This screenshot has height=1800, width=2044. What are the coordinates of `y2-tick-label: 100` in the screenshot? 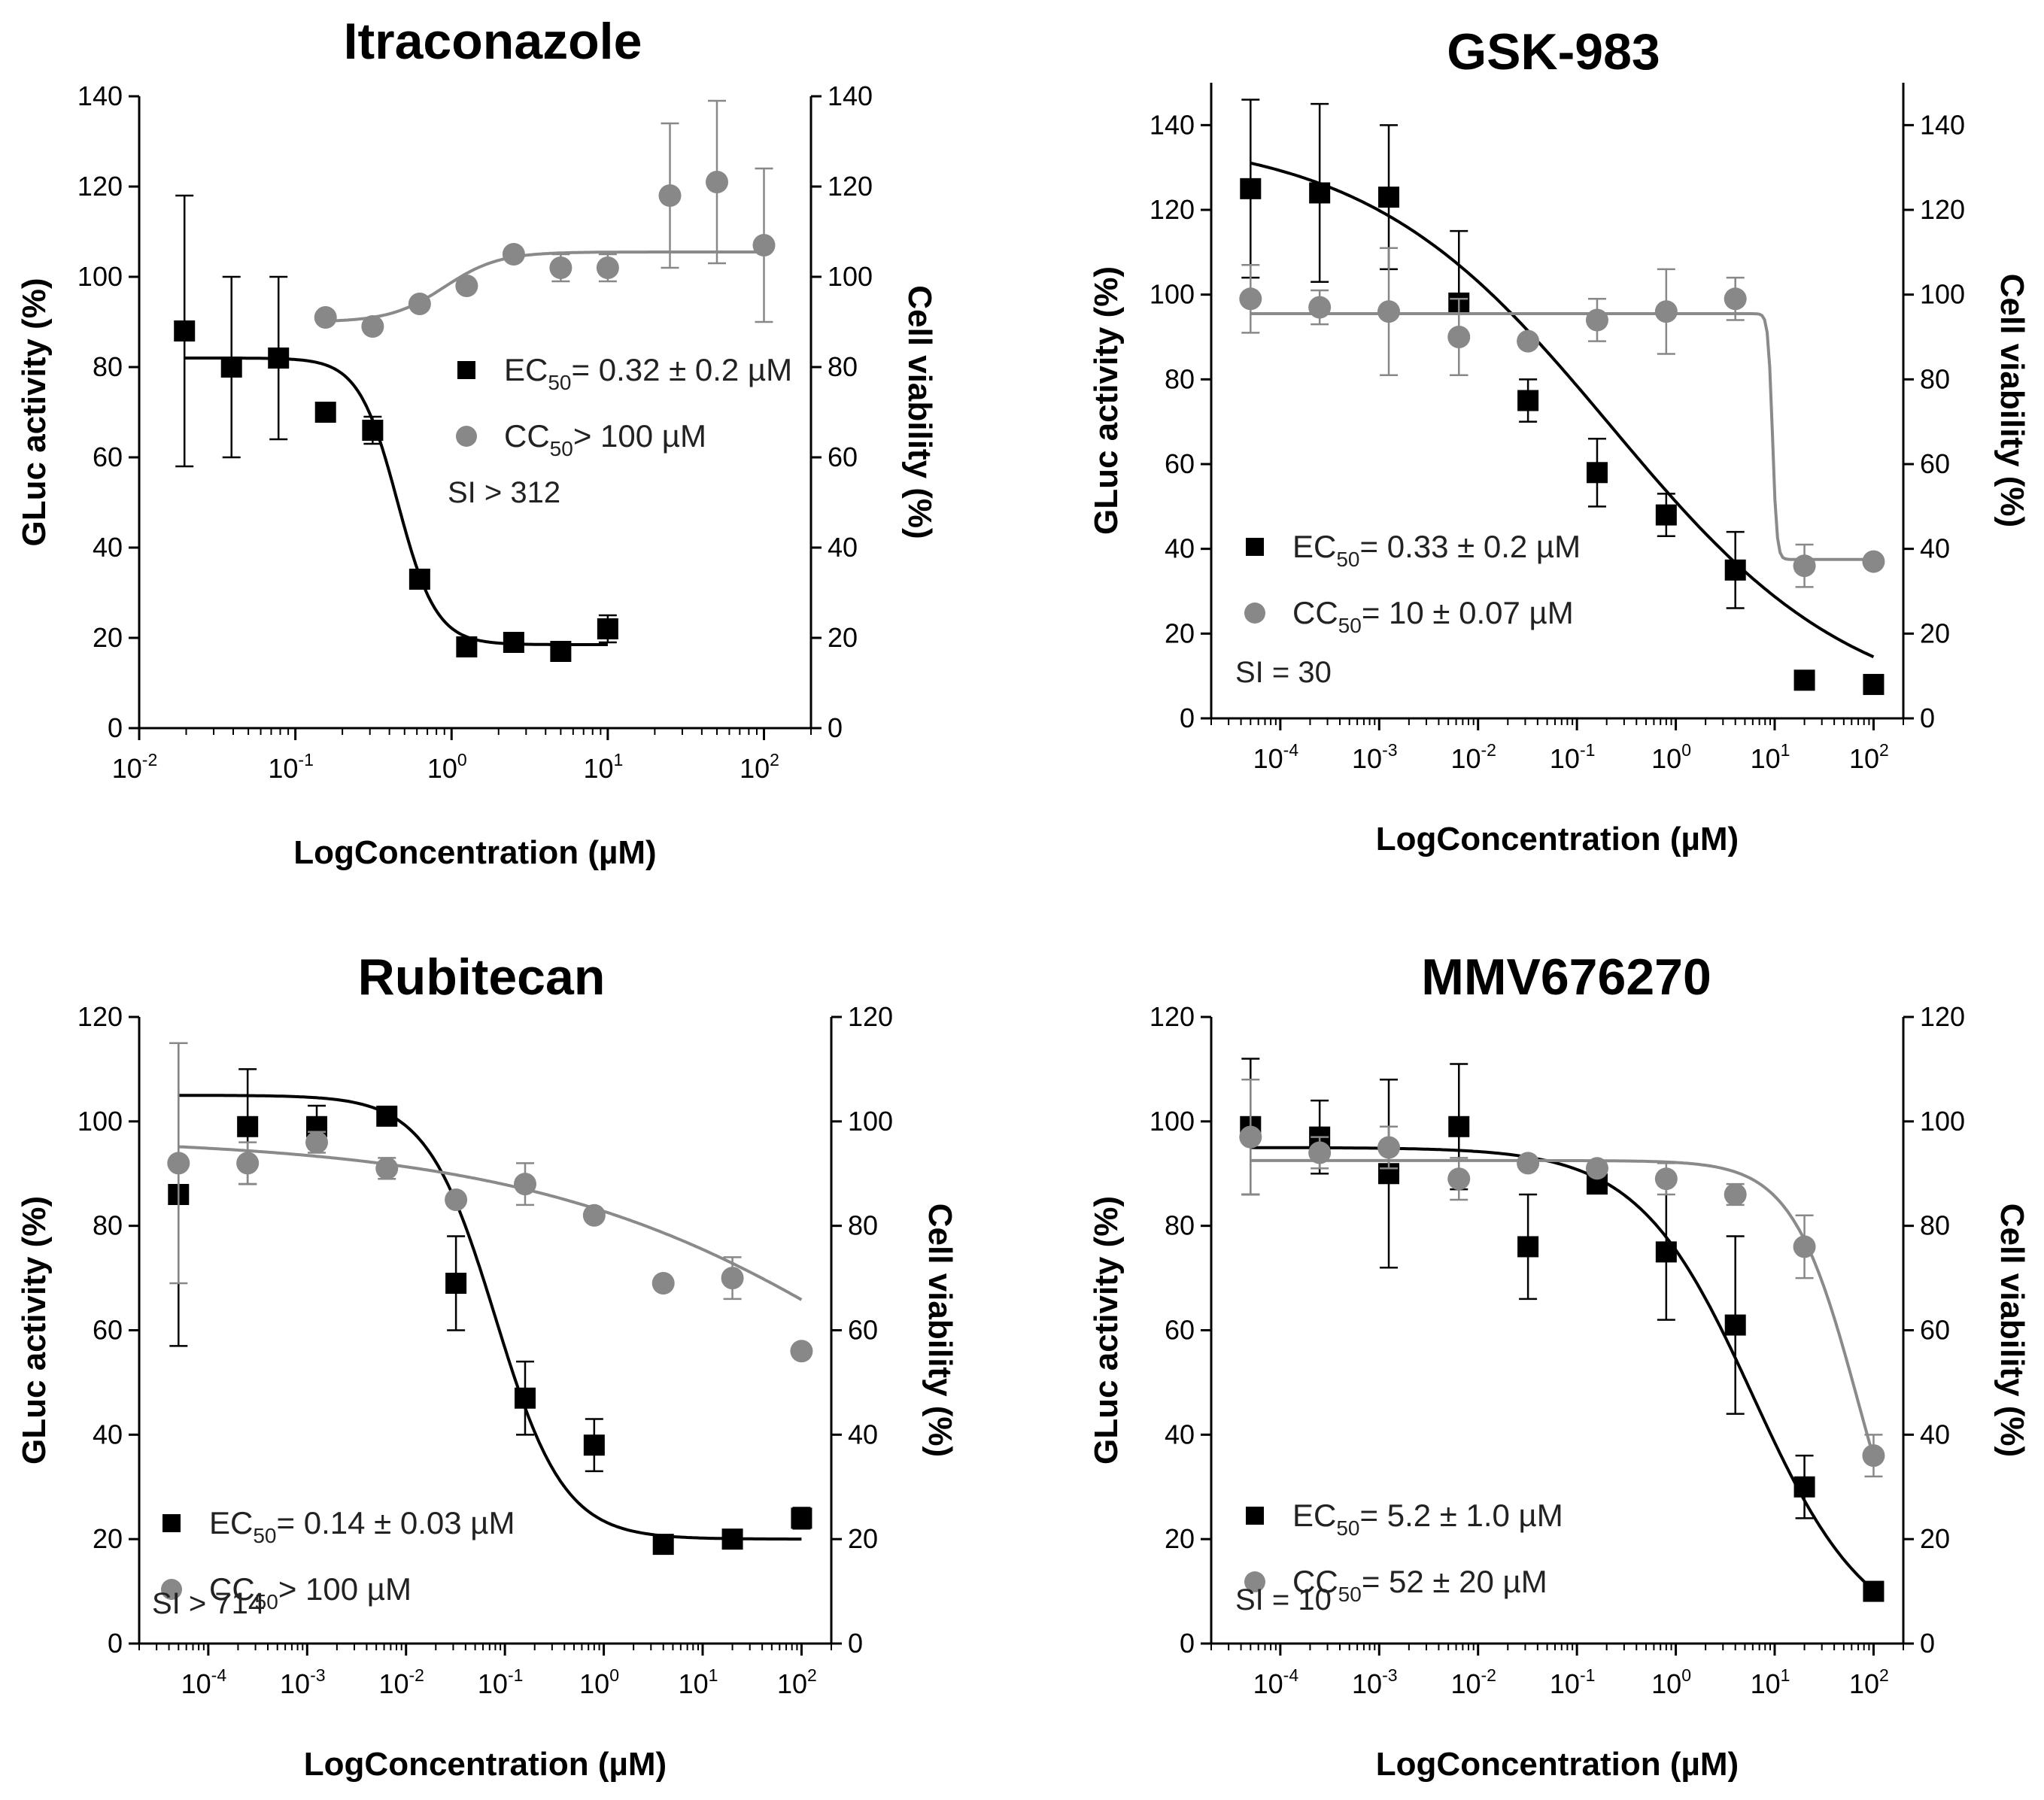 It's located at (1942, 294).